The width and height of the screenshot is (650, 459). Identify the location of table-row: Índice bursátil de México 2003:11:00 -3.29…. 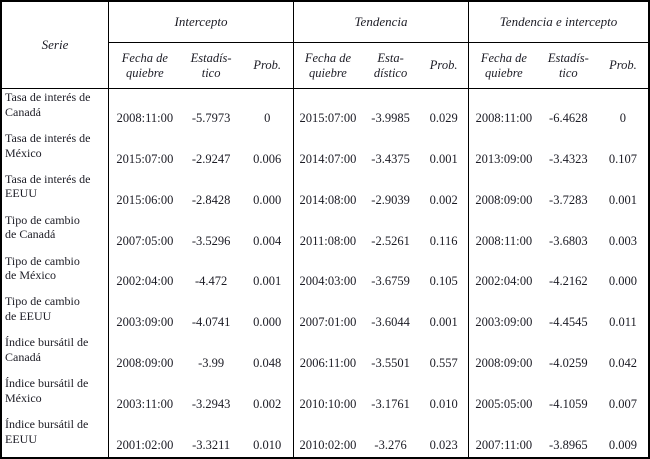
(325, 396).